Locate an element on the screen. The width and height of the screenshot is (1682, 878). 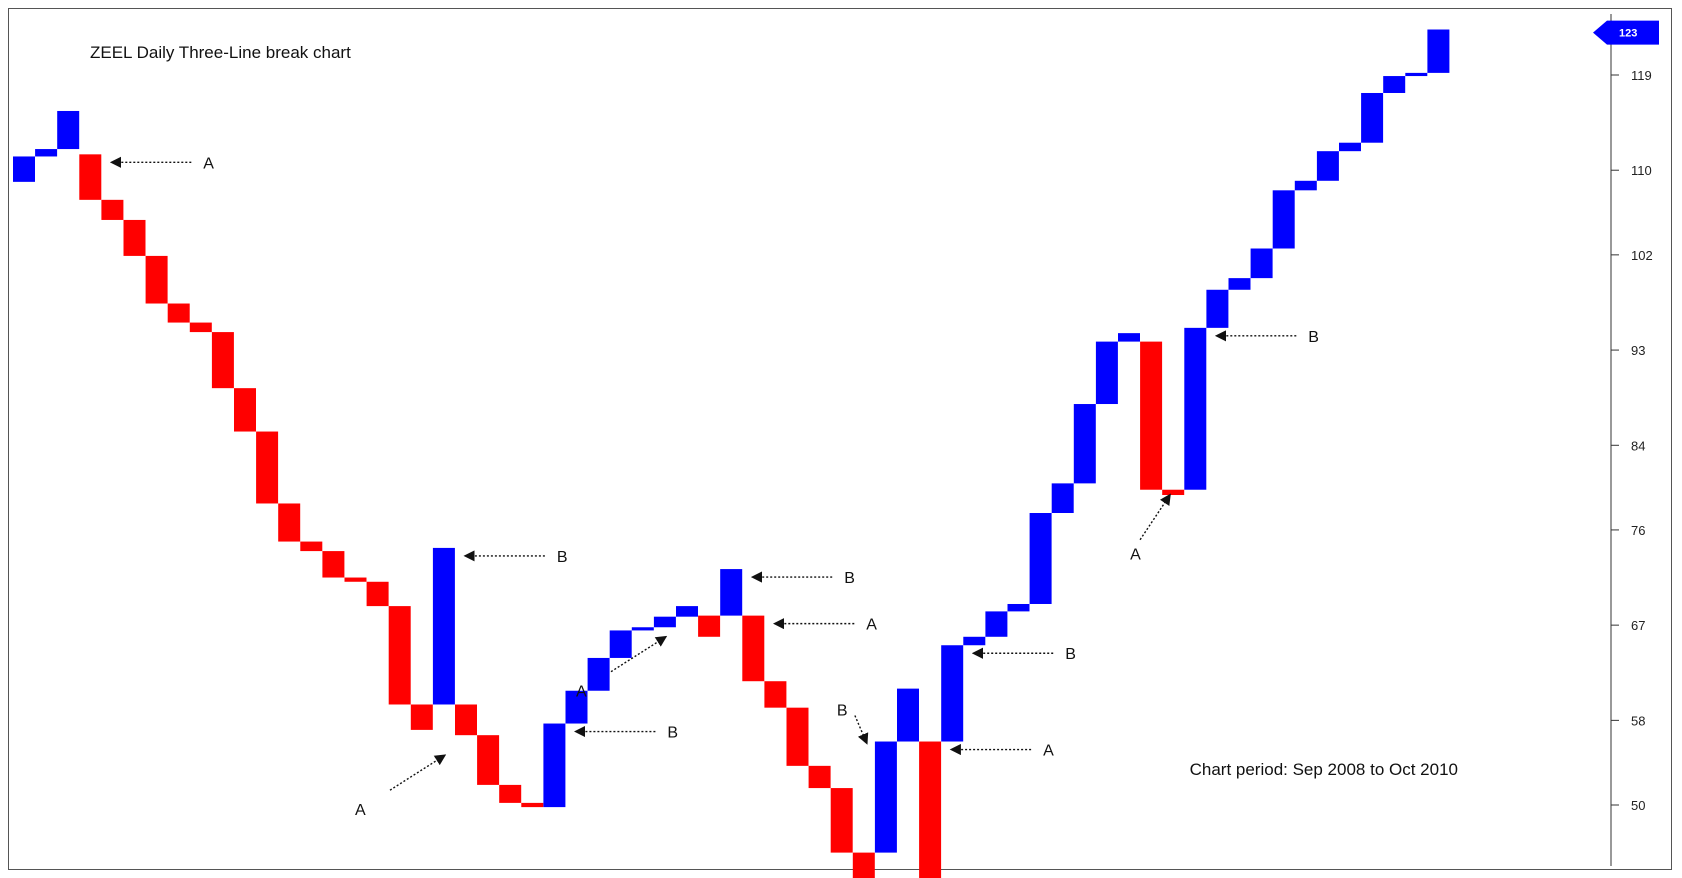
y-tick-label: 67 is located at coordinates (1638, 625).